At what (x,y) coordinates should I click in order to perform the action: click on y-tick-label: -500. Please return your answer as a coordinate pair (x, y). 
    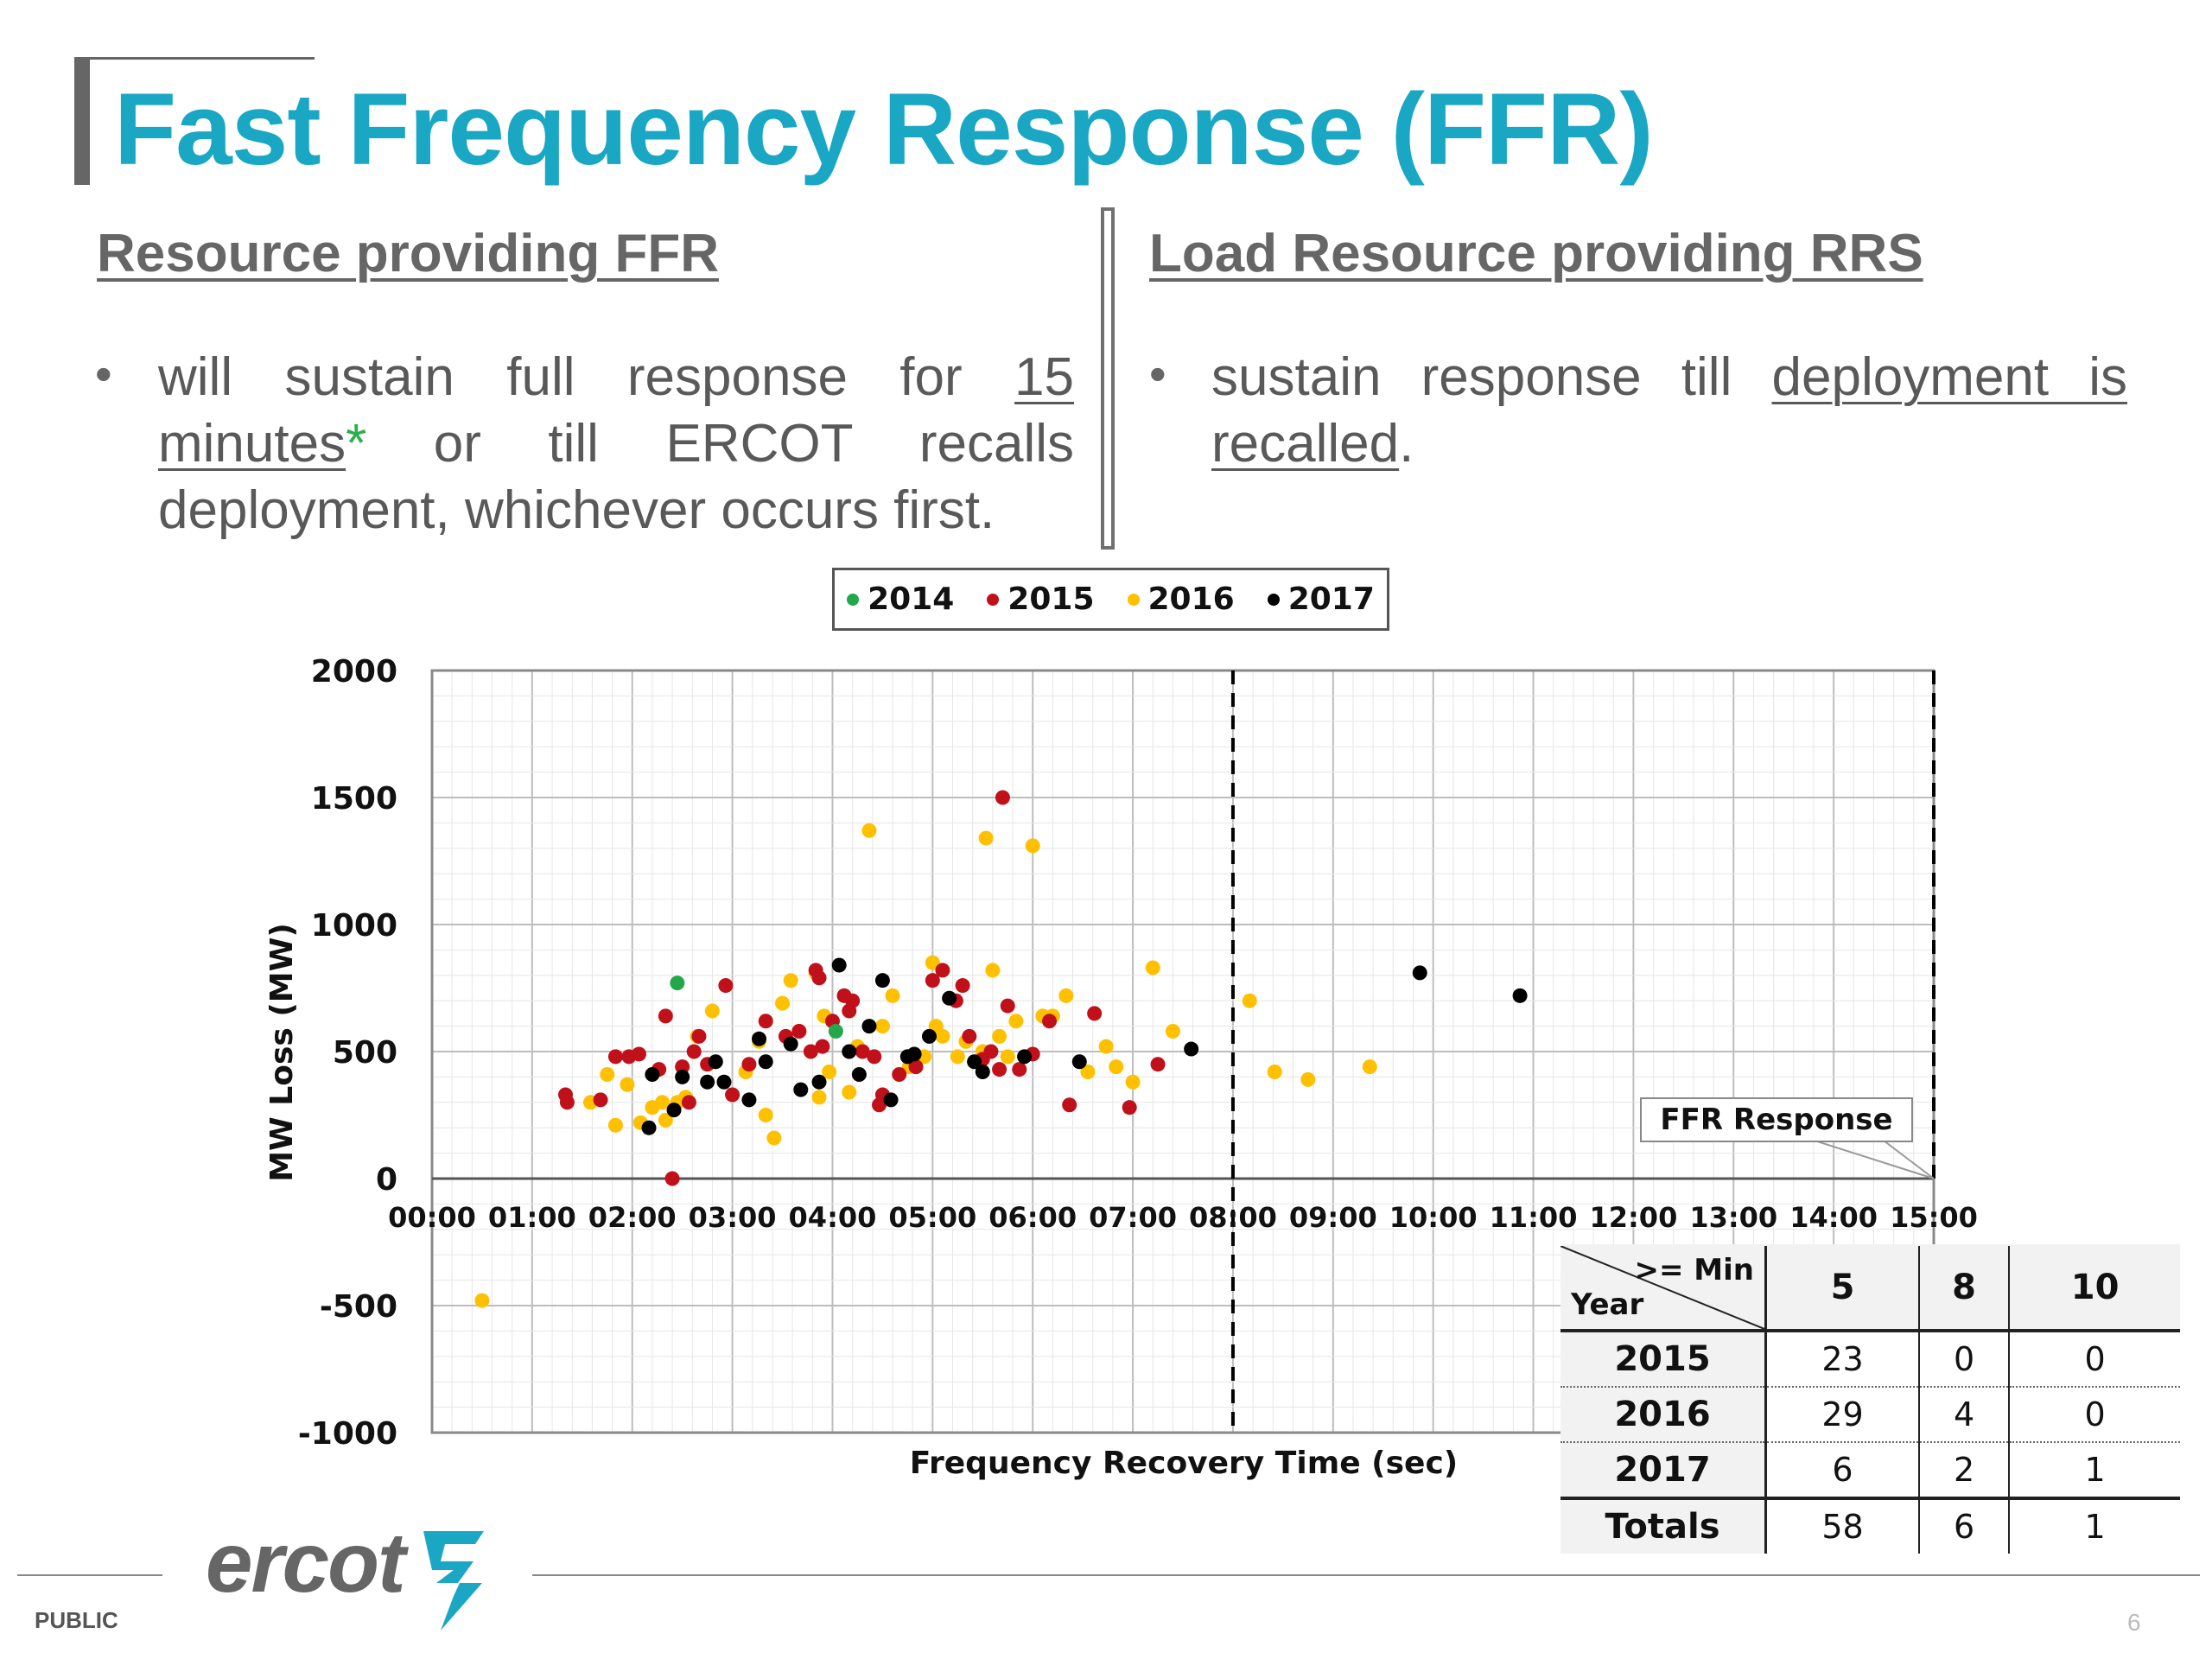
    Looking at the image, I should click on (358, 1307).